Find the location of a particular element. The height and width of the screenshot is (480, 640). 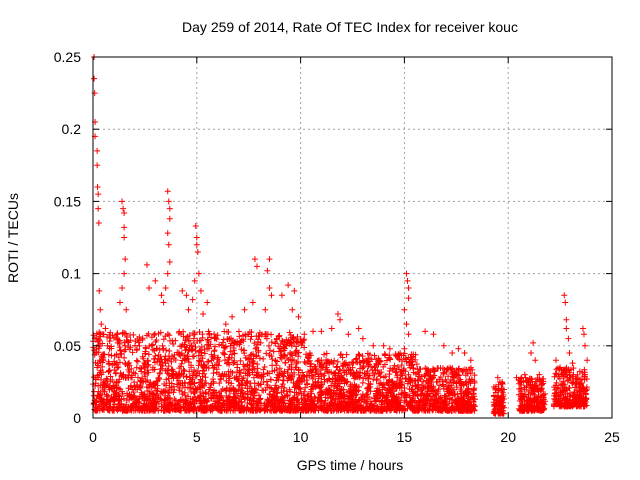

x-tick-label: 5 is located at coordinates (197, 437).